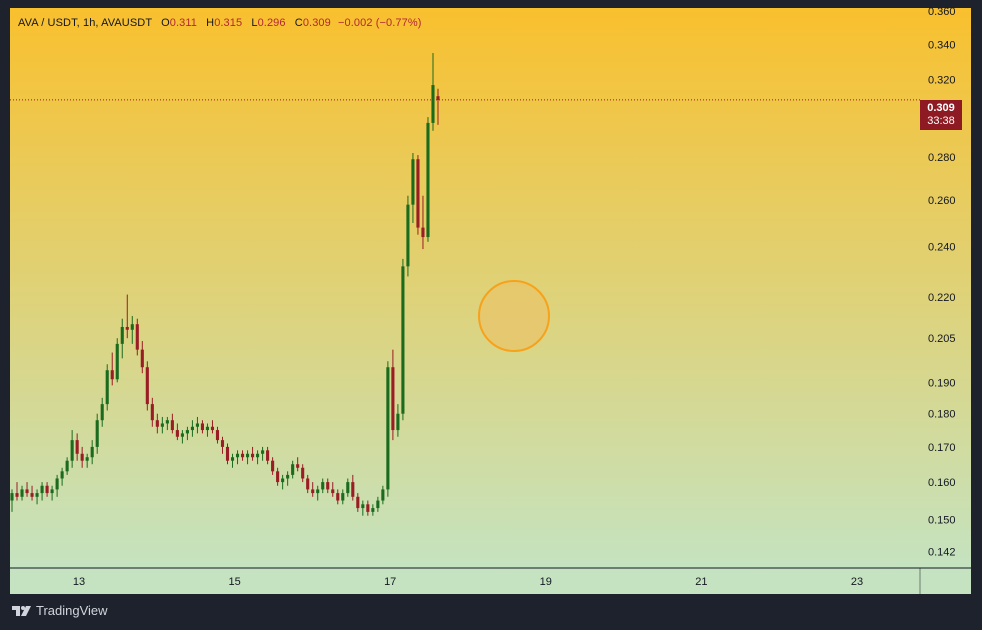 This screenshot has width=982, height=630. What do you see at coordinates (941, 121) in the screenshot?
I see `bar-countdown: 33:38` at bounding box center [941, 121].